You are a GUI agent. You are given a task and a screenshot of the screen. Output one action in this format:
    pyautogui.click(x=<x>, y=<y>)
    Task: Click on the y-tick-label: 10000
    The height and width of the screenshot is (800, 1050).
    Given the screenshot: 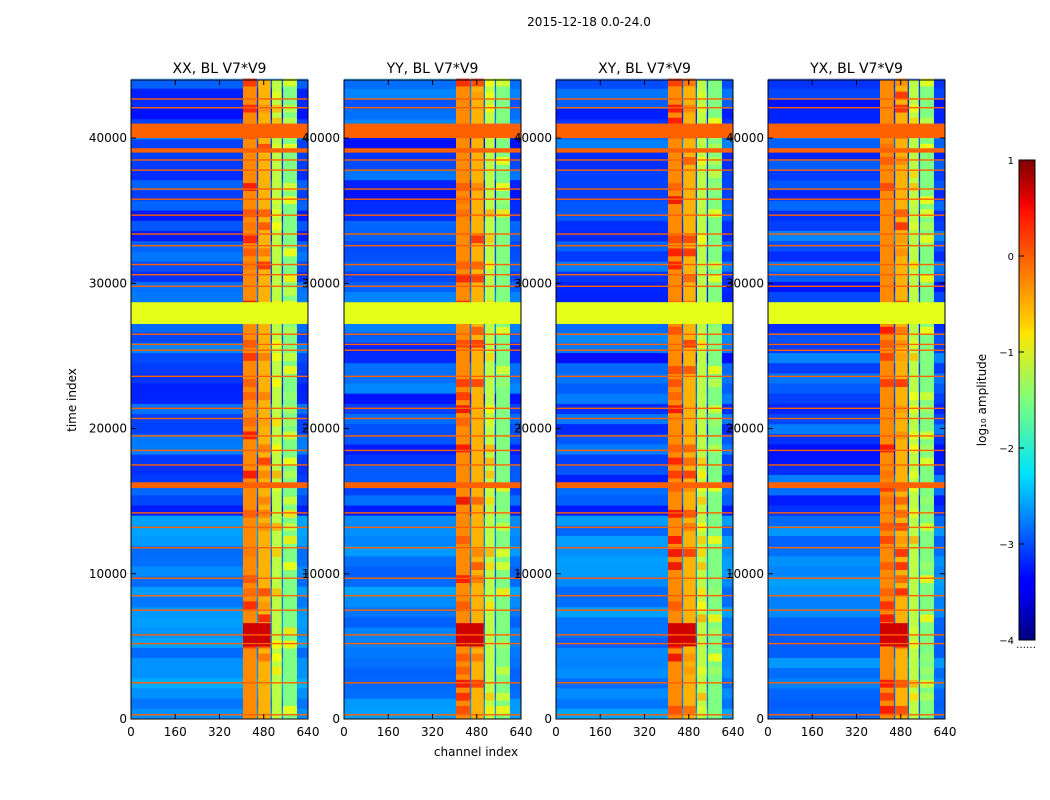 What is the action you would take?
    pyautogui.click(x=533, y=574)
    